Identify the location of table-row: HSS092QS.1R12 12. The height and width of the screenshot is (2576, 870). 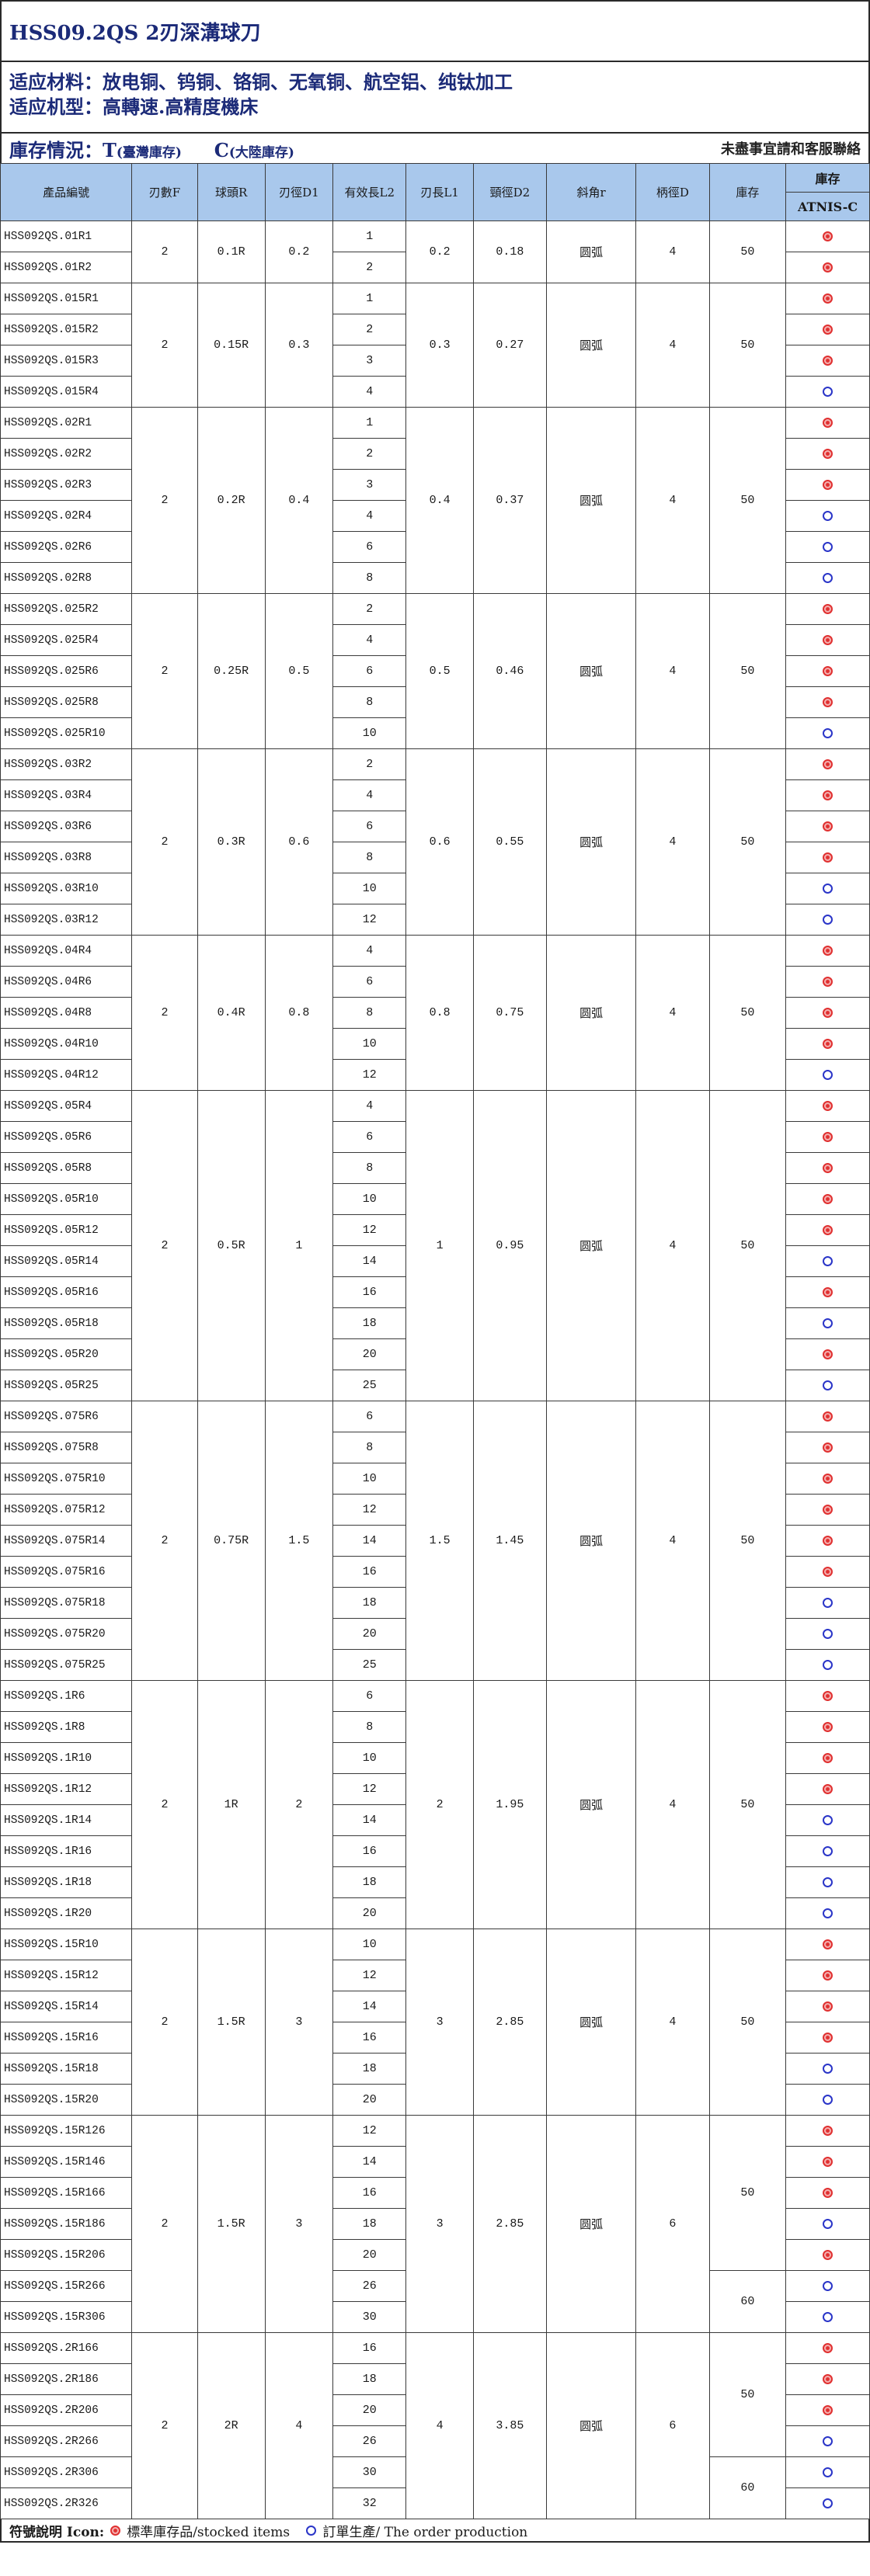
(435, 1789).